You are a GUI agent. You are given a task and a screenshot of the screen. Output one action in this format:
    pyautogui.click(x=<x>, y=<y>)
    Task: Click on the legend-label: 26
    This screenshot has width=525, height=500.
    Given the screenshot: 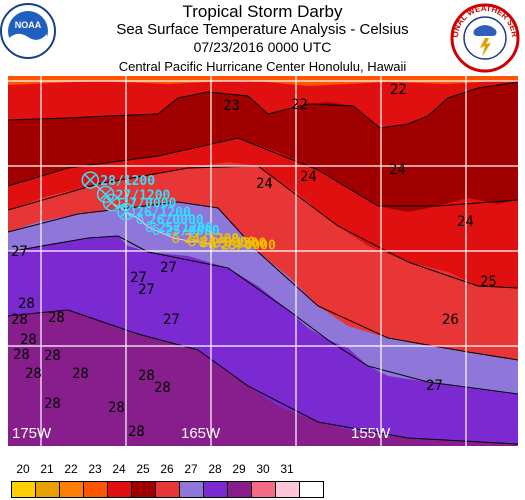 What is the action you would take?
    pyautogui.click(x=167, y=469)
    